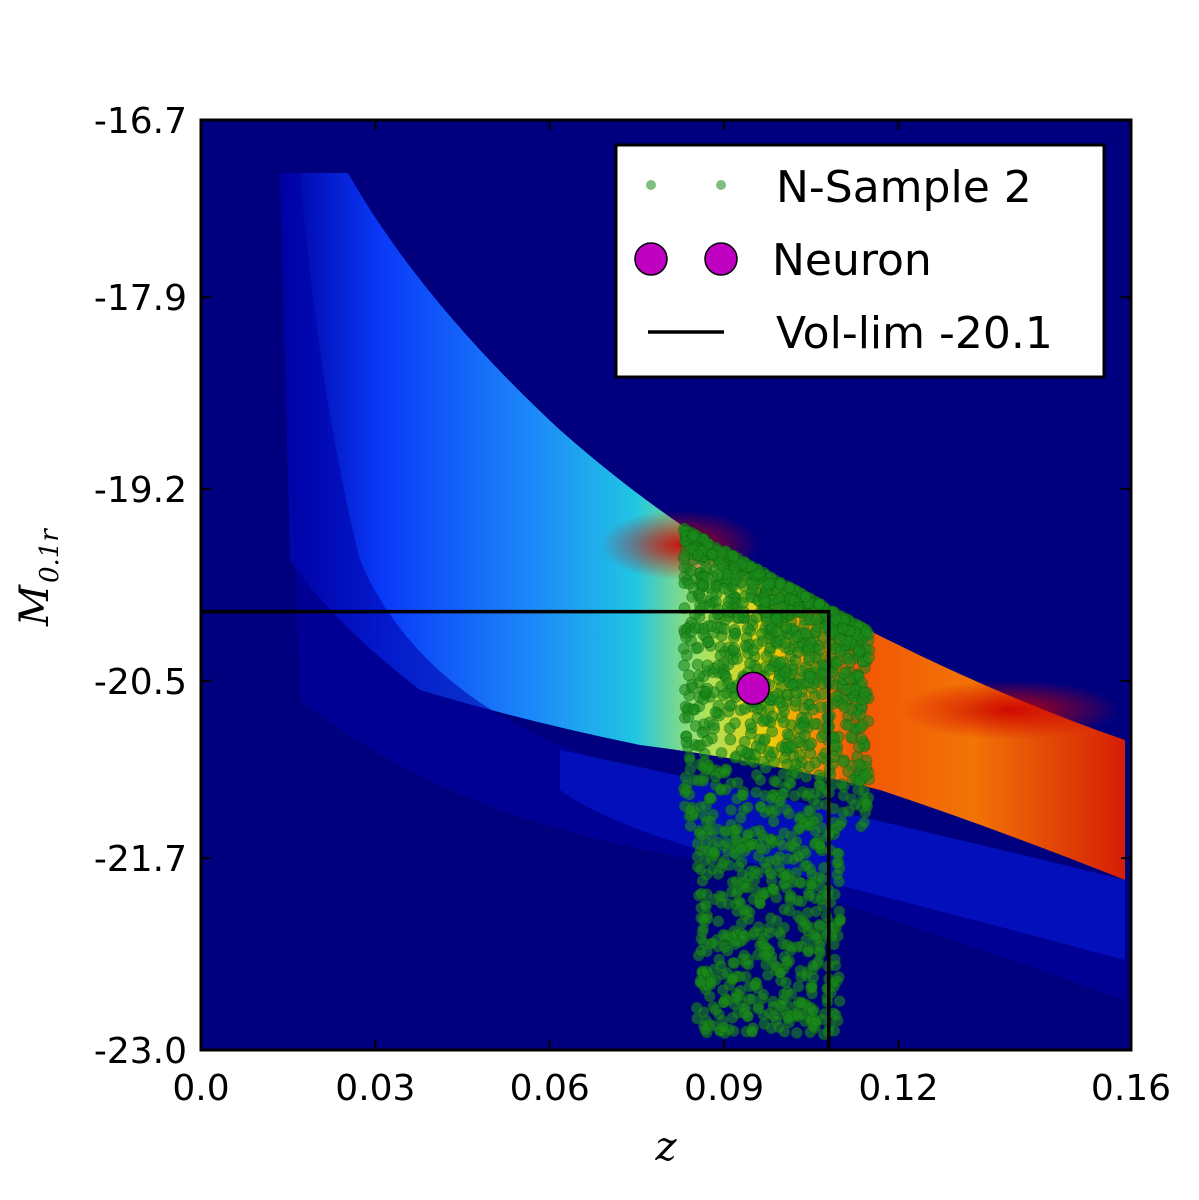 Image resolution: width=1199 pixels, height=1200 pixels. What do you see at coordinates (50, 555) in the screenshot?
I see `y-axis-label-subscript: 0.1r` at bounding box center [50, 555].